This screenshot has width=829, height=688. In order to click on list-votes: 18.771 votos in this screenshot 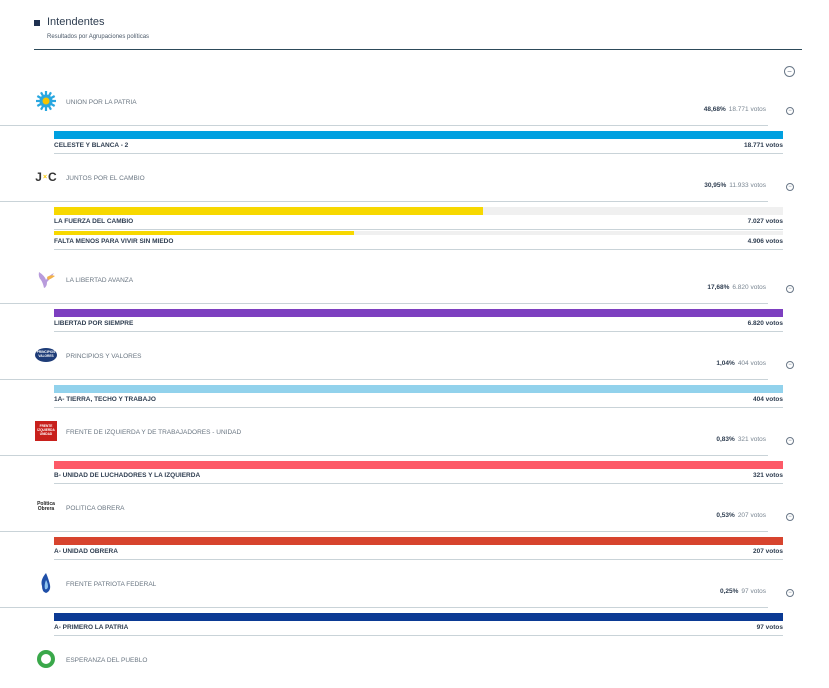, I will do `click(763, 145)`.